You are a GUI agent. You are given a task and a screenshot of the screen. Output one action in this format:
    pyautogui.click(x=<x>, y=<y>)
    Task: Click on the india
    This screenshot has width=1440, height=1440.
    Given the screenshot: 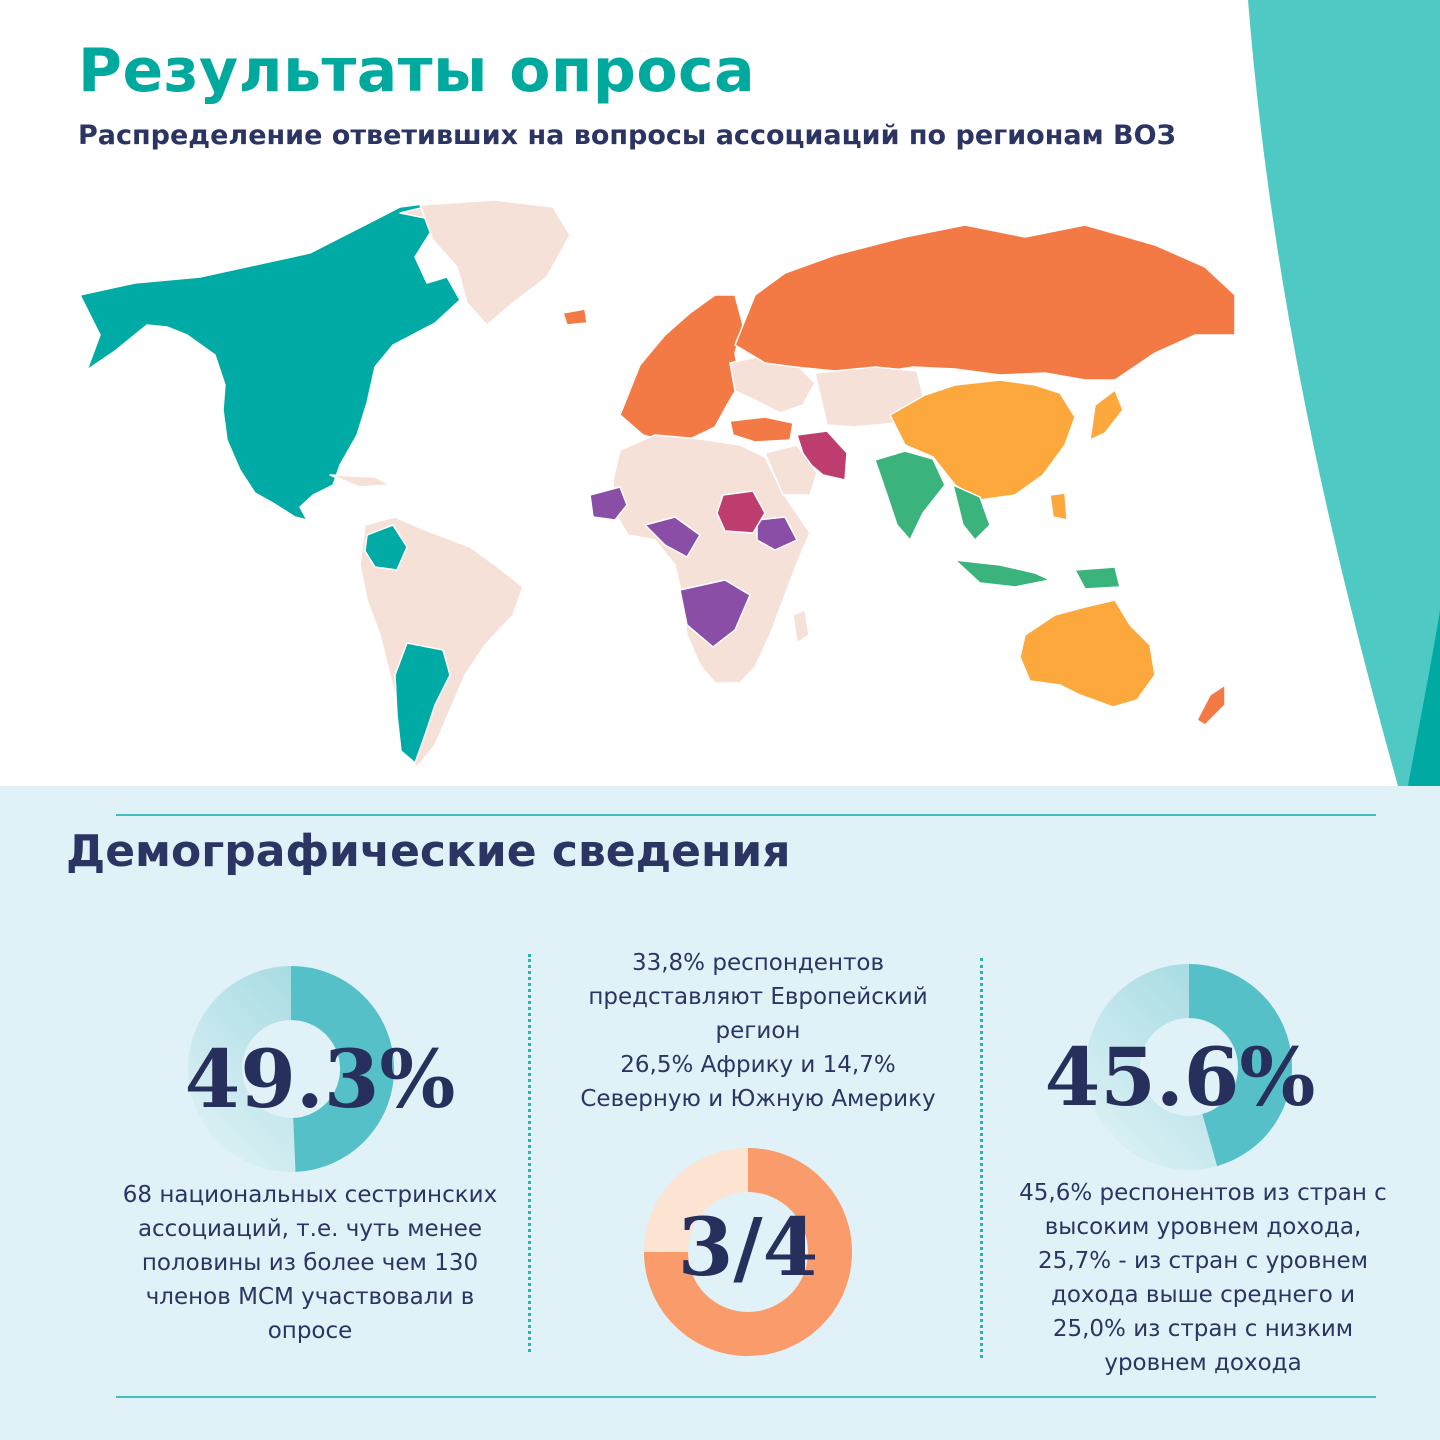 What is the action you would take?
    pyautogui.click(x=910, y=495)
    